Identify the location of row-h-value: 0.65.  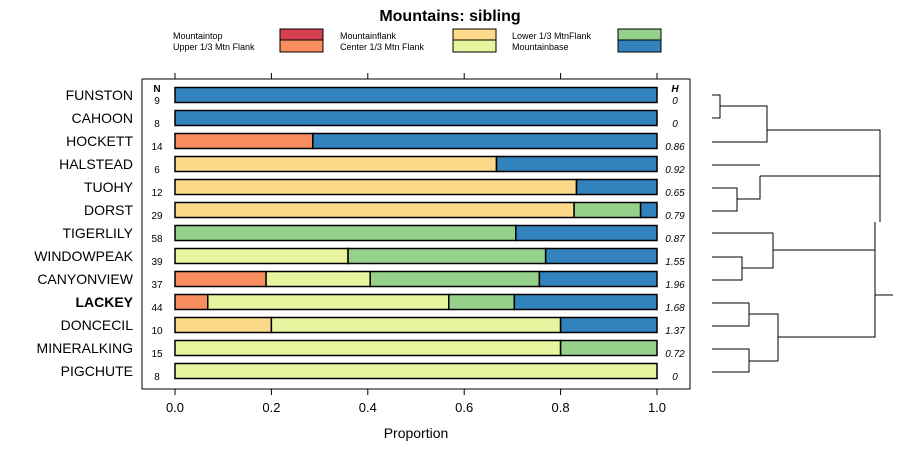
(675, 193).